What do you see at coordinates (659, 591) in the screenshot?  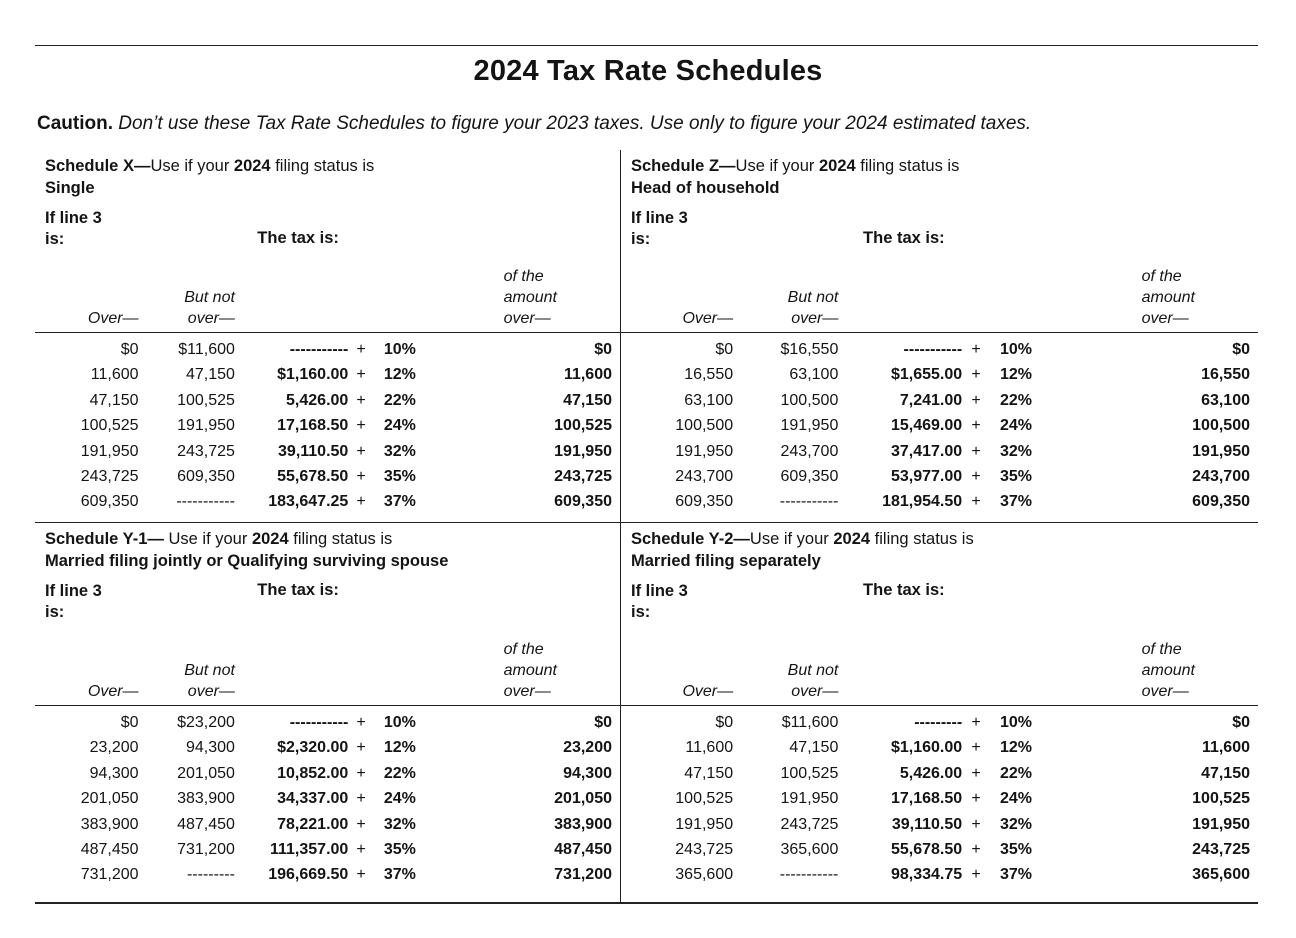 I see `if-line-3-text: If line 3` at bounding box center [659, 591].